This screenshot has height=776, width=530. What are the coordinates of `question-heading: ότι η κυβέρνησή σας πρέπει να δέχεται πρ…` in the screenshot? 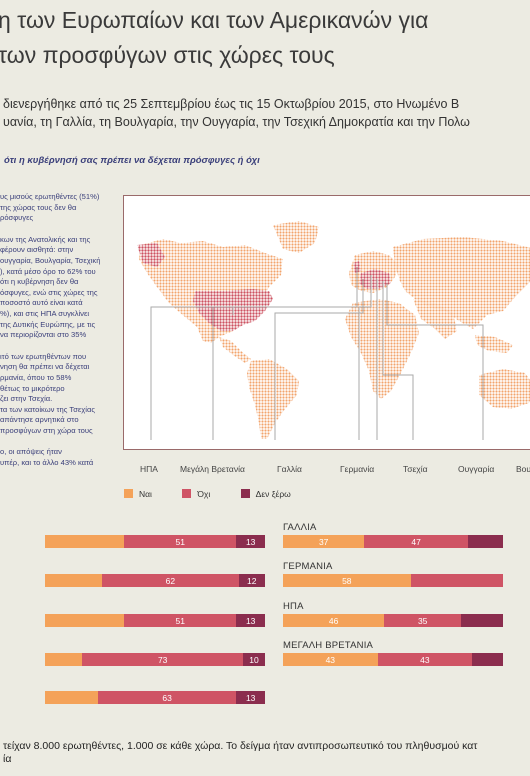 It's located at (132, 160).